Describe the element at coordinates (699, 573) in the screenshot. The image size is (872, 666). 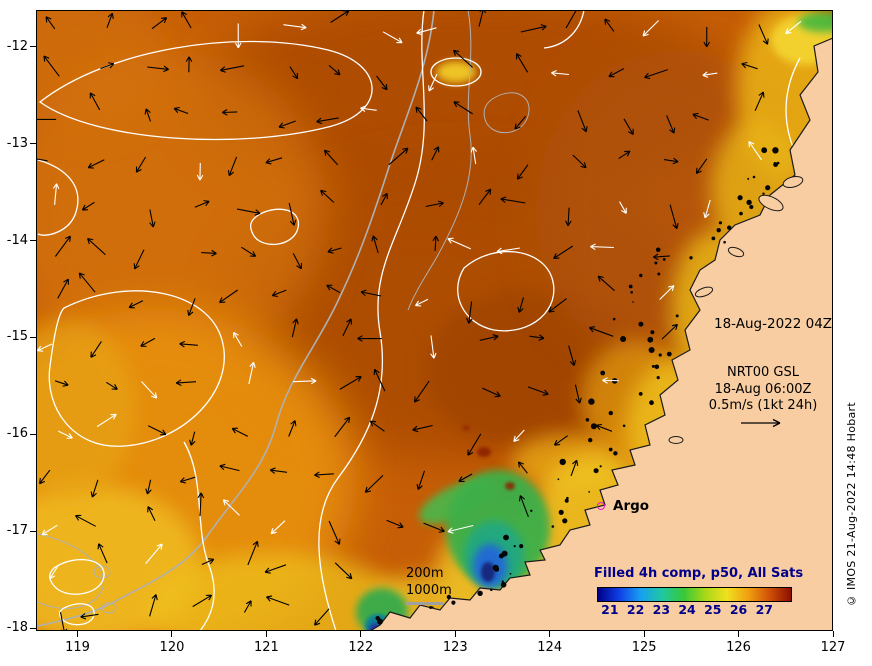
I see `colorbar-title: Filled 4h comp, p50, All Sats` at that location.